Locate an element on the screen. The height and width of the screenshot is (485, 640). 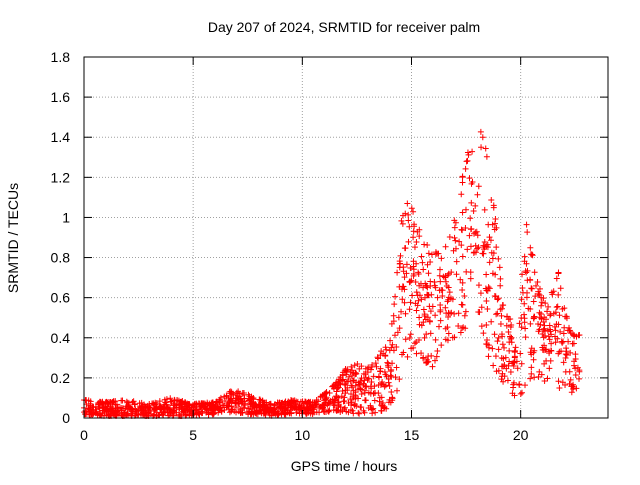
y-axis-label: SRMTID / TECUs is located at coordinates (13, 238).